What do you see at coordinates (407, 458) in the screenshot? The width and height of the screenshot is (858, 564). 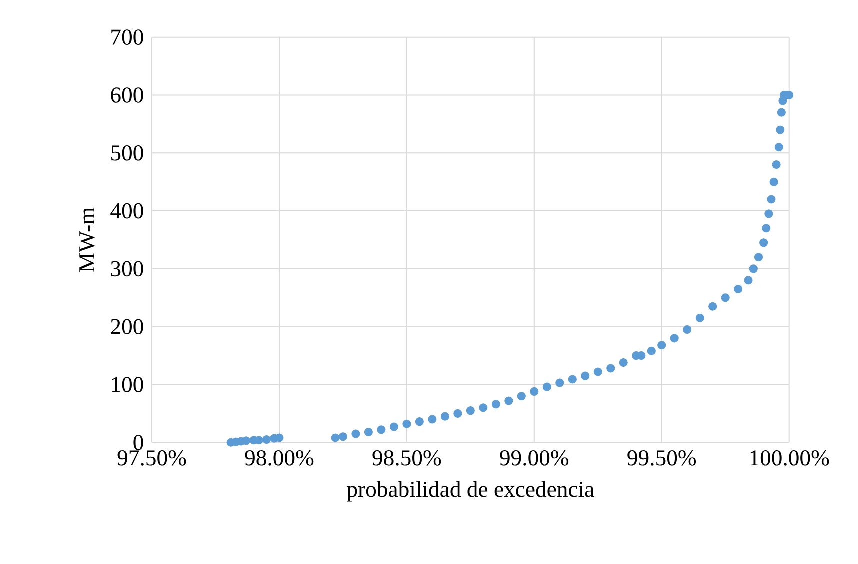 I see `x-tick-label: 98.50%` at bounding box center [407, 458].